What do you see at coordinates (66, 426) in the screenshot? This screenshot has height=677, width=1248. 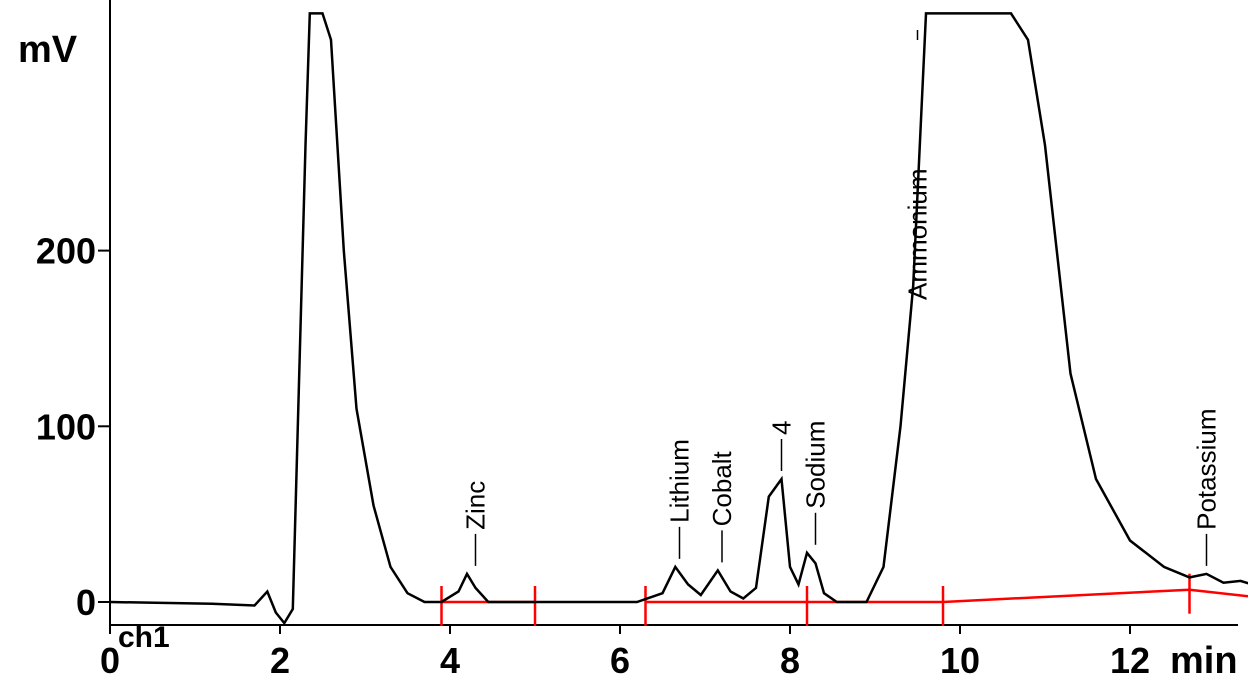 I see `y-tick-label: 100` at bounding box center [66, 426].